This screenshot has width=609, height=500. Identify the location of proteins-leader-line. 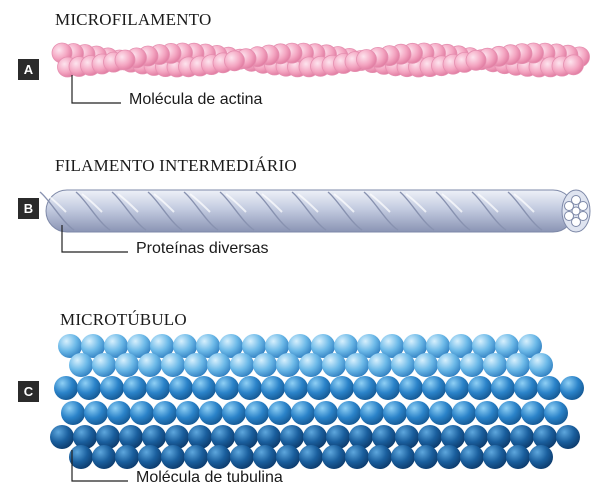
(94, 239).